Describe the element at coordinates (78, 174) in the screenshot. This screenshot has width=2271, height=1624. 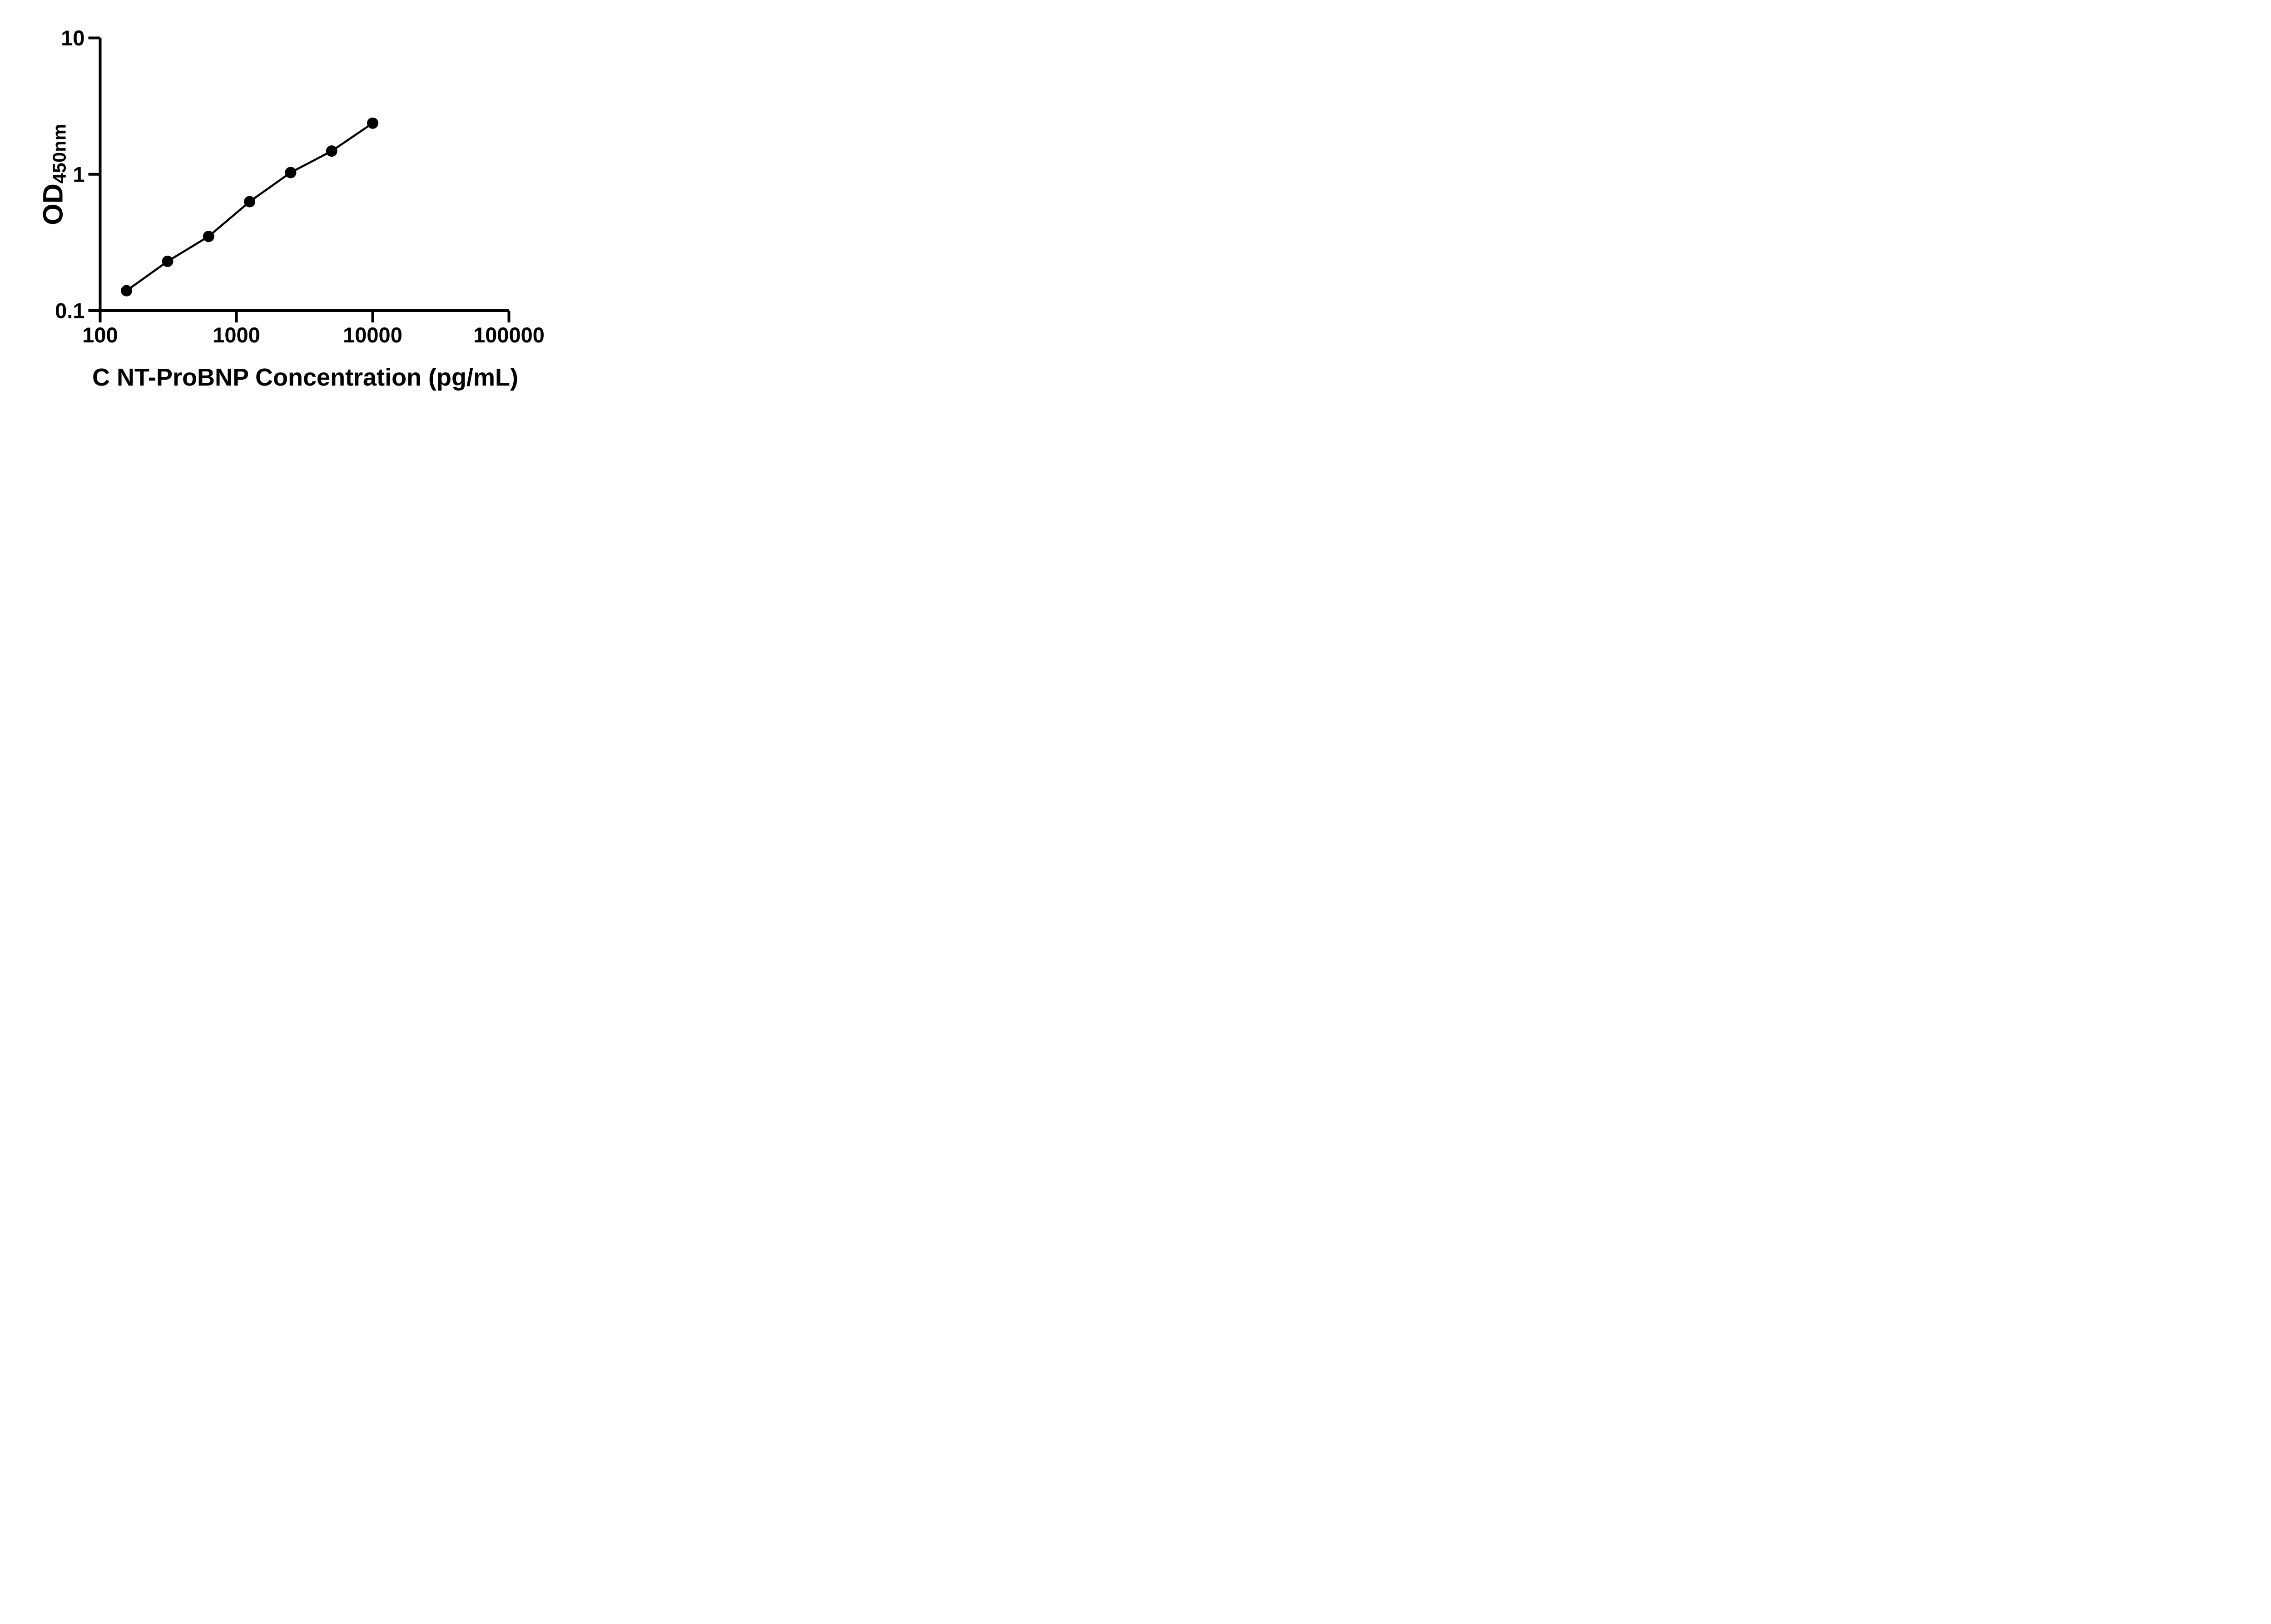
I see `y-tick-label: 1` at that location.